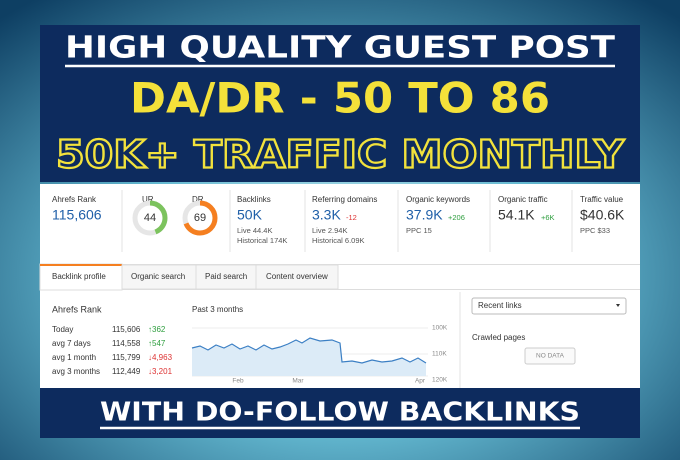 Image resolution: width=680 pixels, height=460 pixels. Describe the element at coordinates (340, 98) in the screenshot. I see `subheadline: DA/DR - 50 TO 86` at that location.